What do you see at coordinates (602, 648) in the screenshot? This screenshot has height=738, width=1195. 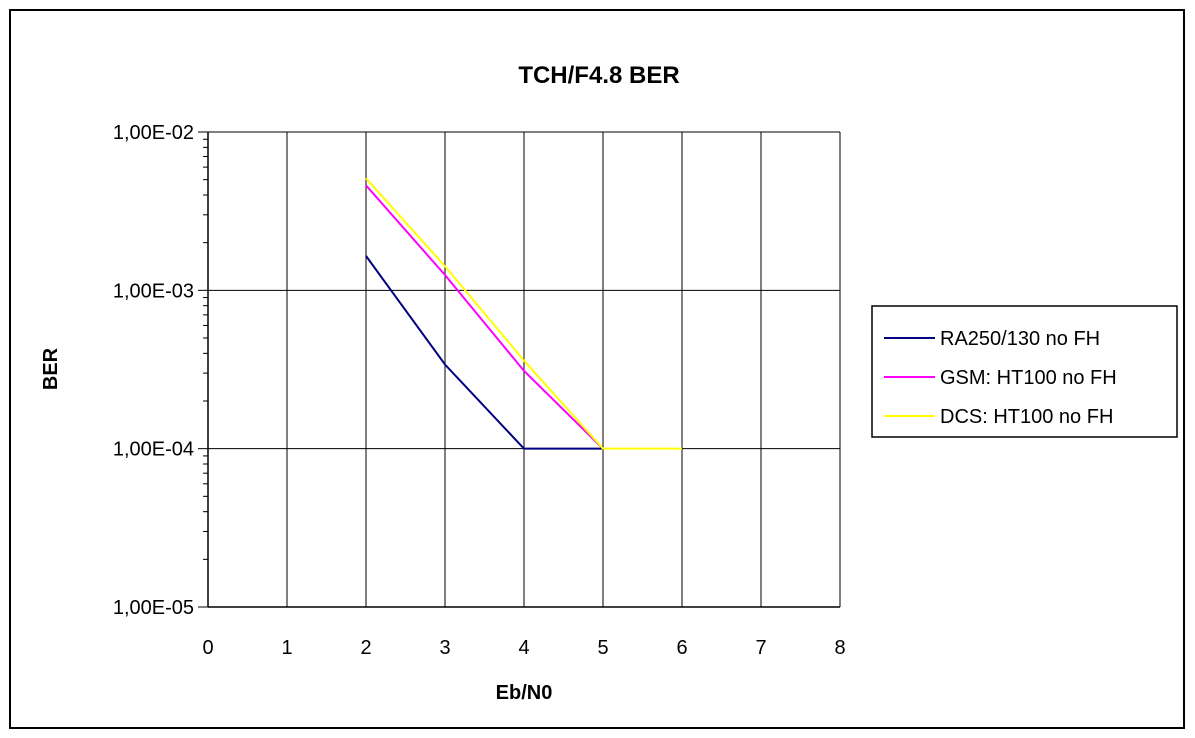 I see `x-tick-label: 5` at bounding box center [602, 648].